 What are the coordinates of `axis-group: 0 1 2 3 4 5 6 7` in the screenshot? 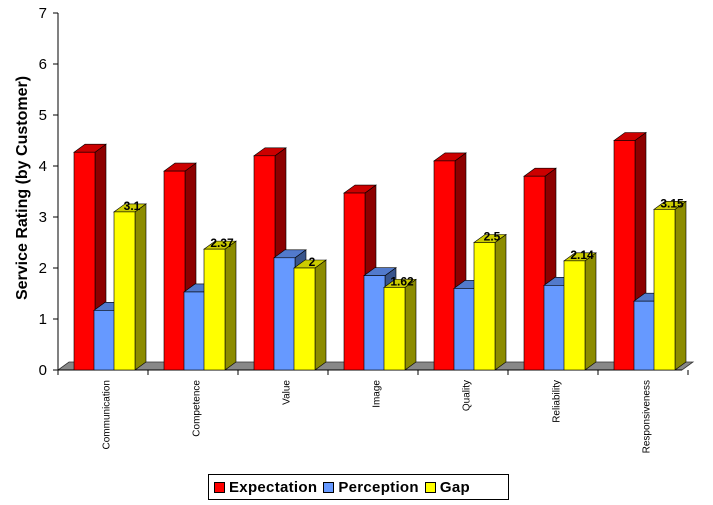 It's located at (49, 192).